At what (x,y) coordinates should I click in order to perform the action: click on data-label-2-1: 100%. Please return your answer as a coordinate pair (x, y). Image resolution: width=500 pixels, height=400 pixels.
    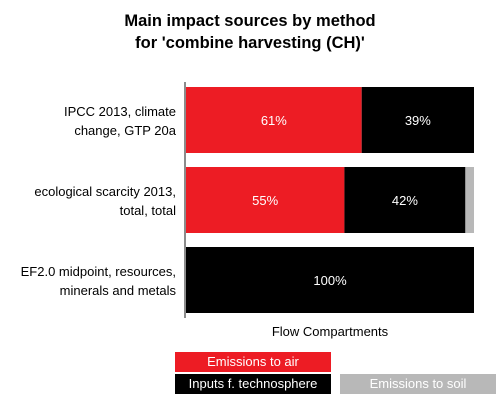
    Looking at the image, I should click on (330, 280).